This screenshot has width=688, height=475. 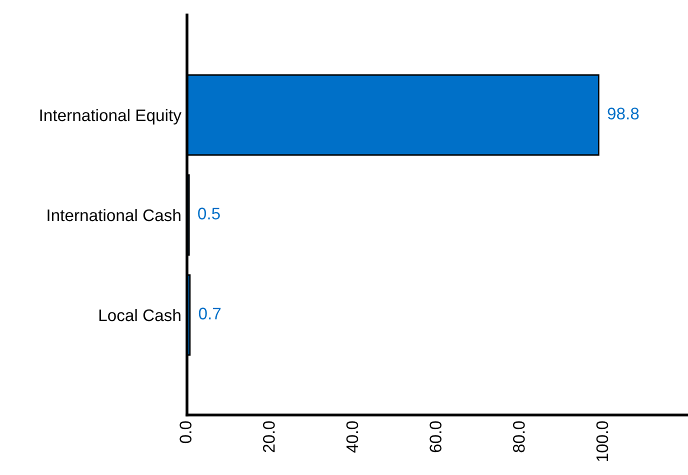 I want to click on x-tick-label: 60.0, so click(x=436, y=436).